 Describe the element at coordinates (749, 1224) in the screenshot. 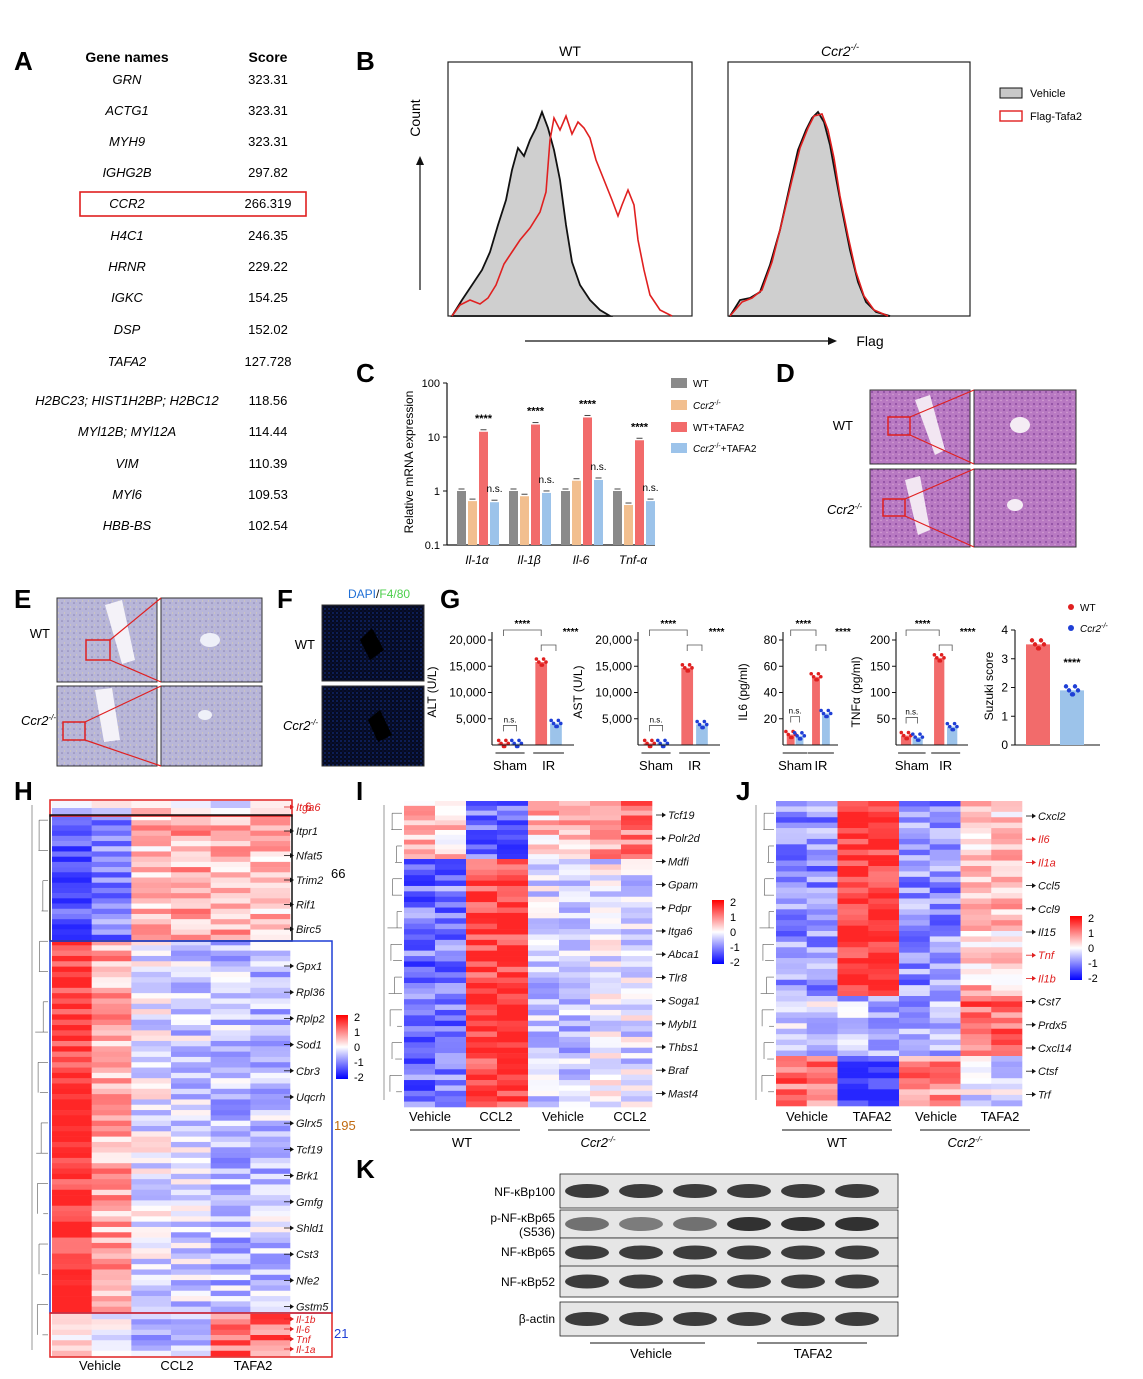

I see `blot-band` at that location.